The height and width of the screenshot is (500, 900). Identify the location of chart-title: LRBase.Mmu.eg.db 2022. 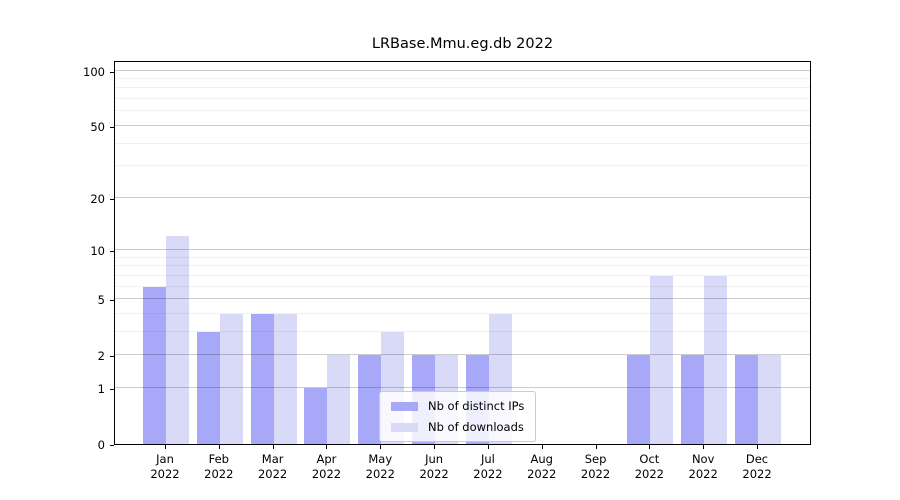
(462, 44).